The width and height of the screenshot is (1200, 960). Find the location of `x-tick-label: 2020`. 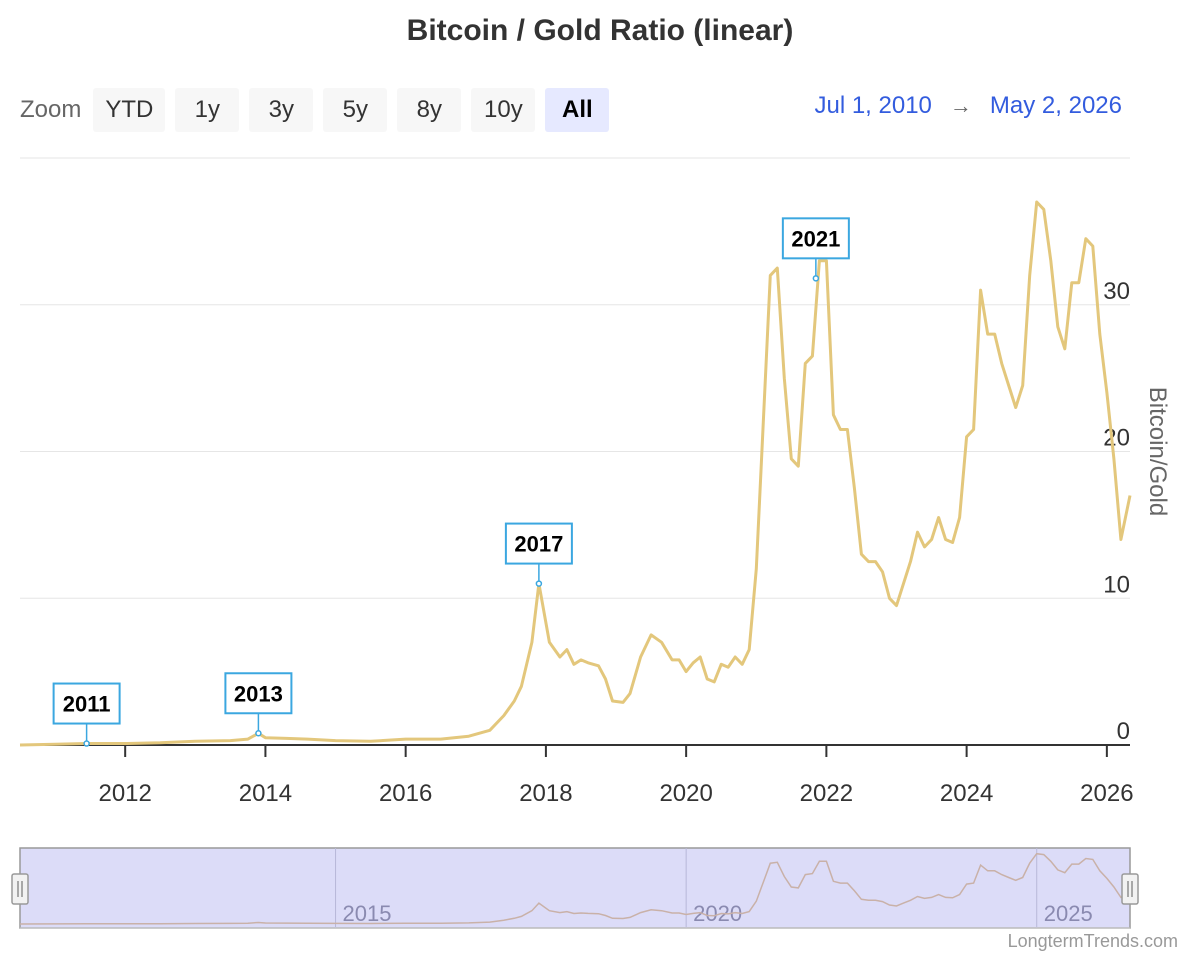

x-tick-label: 2020 is located at coordinates (685, 793).